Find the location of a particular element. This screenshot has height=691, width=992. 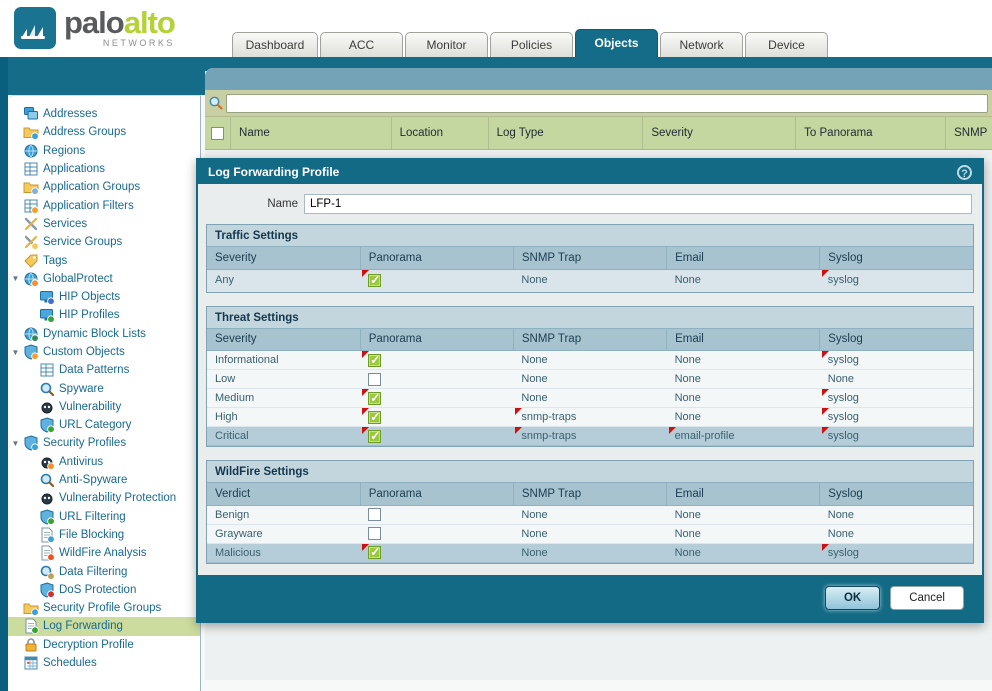

sidebar-item-tags: Tags is located at coordinates (104, 260).